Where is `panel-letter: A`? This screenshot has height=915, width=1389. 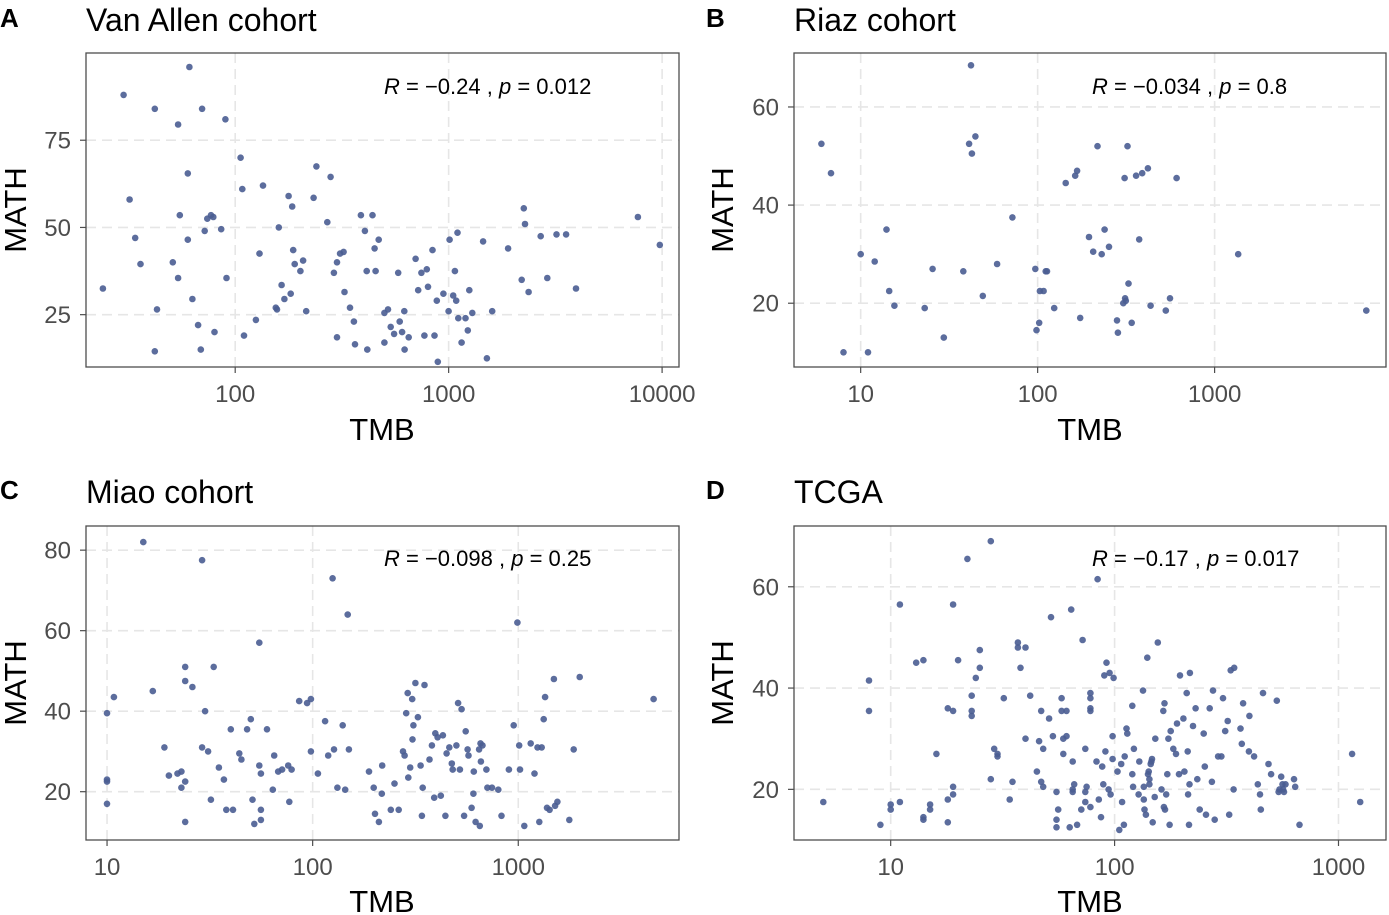 panel-letter: A is located at coordinates (9, 18).